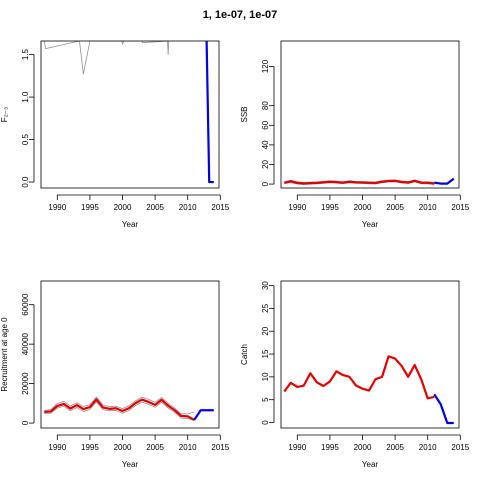  I want to click on y-tick-label: 20000, so click(25, 383).